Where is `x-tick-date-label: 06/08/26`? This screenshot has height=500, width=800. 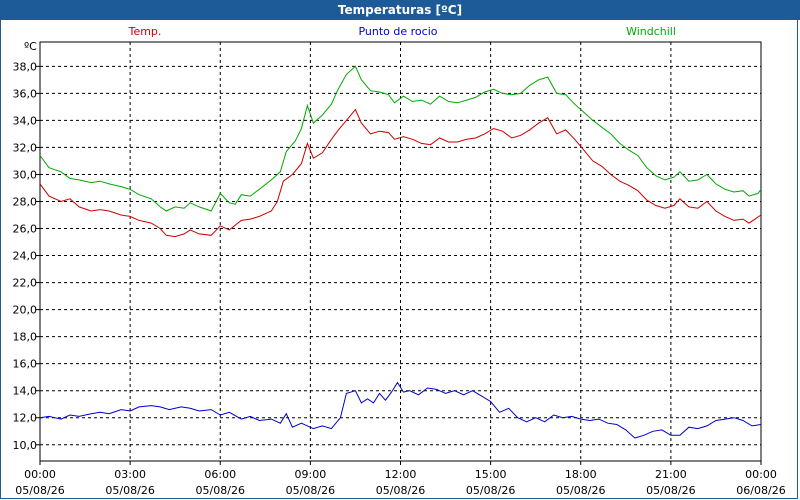
x-tick-date-label: 06/08/26 is located at coordinates (760, 490).